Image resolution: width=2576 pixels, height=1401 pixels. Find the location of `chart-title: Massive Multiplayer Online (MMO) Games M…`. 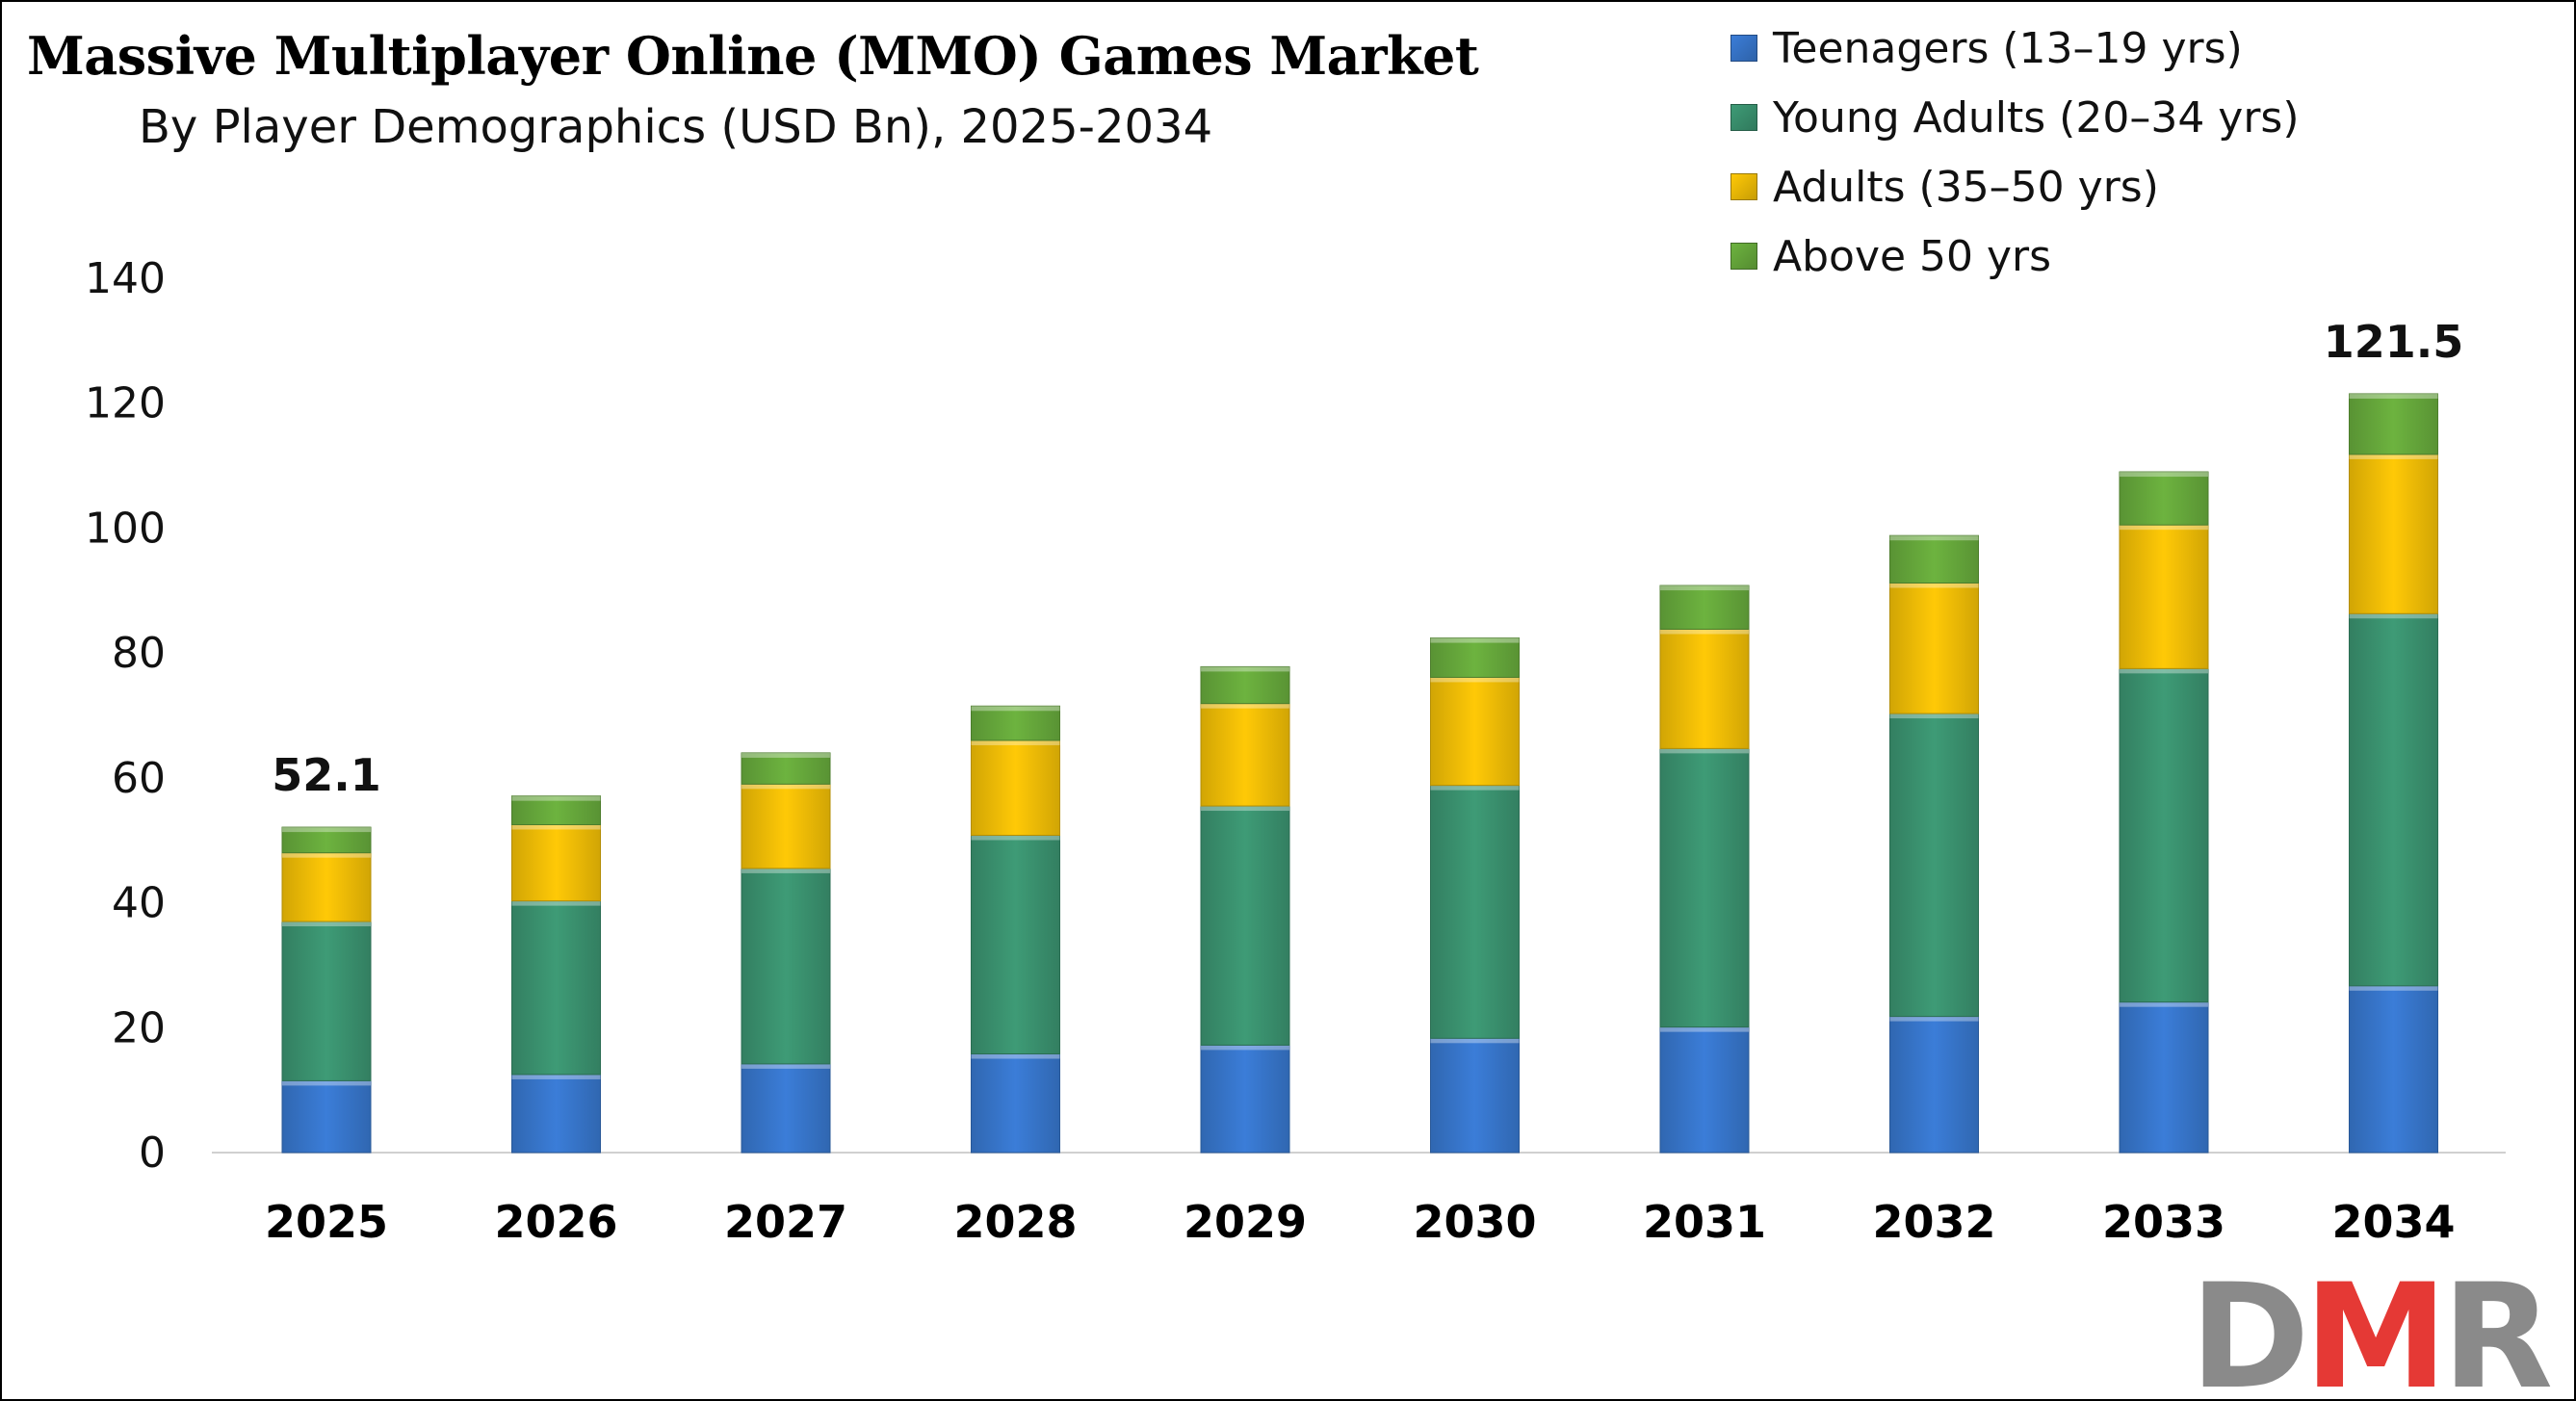

chart-title: Massive Multiplayer Online (MMO) Games M… is located at coordinates (753, 56).